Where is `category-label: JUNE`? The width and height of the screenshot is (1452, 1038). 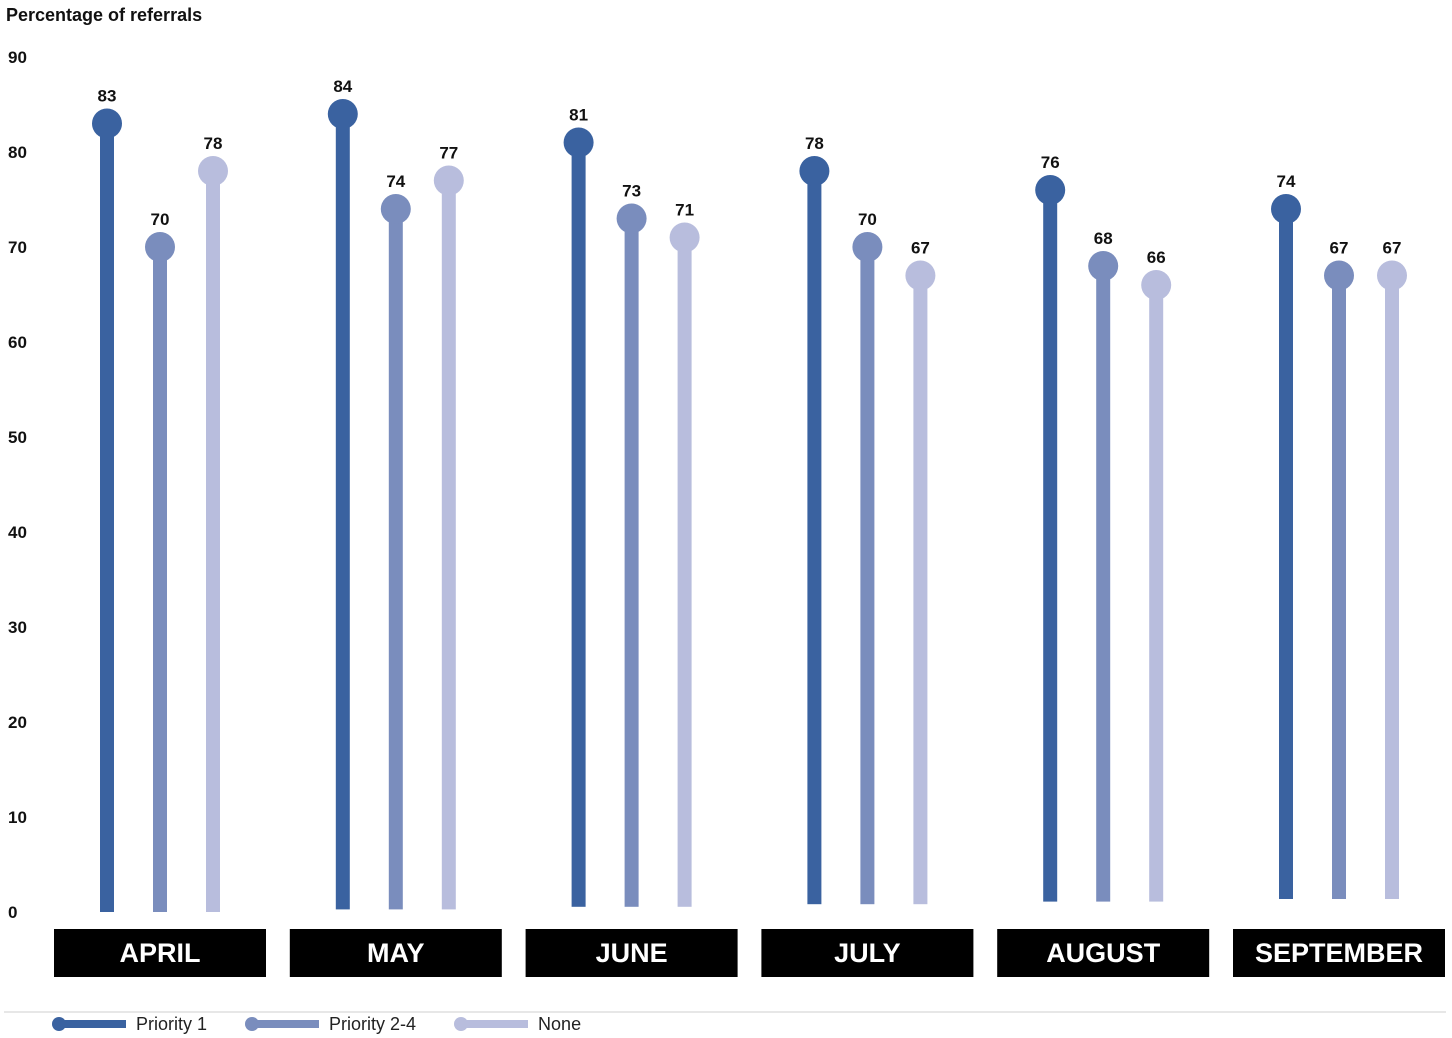 category-label: JUNE is located at coordinates (632, 953).